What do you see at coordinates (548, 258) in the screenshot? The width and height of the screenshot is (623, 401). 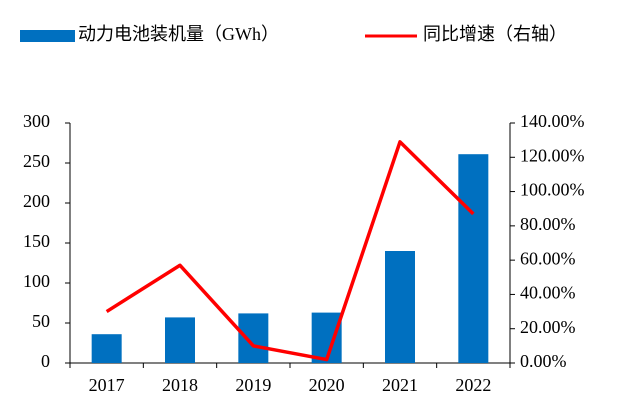 I see `y2-tick-label: 60.00%` at bounding box center [548, 258].